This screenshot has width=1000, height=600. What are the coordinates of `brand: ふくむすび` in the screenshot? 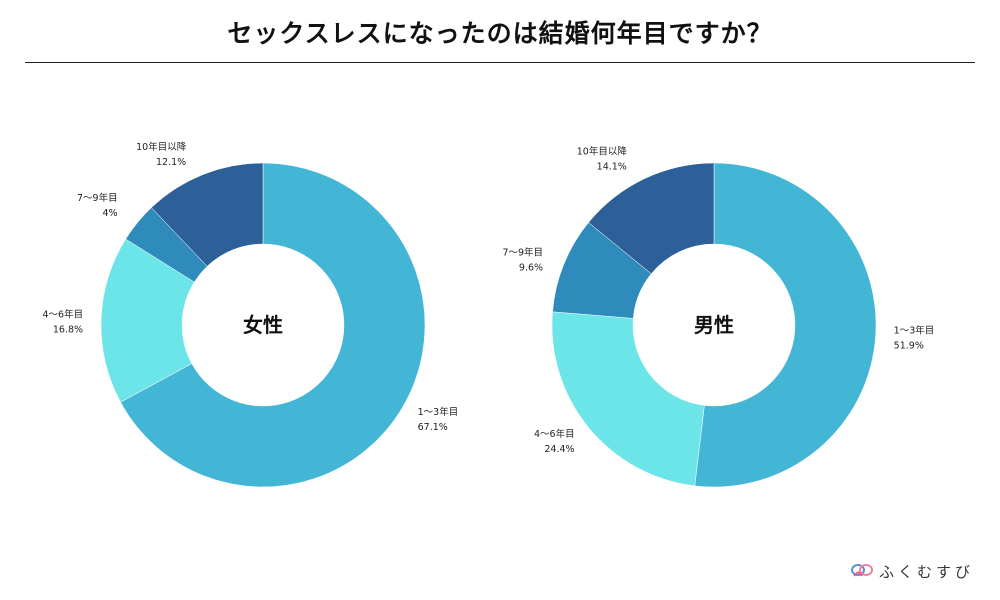 It's located at (912, 571).